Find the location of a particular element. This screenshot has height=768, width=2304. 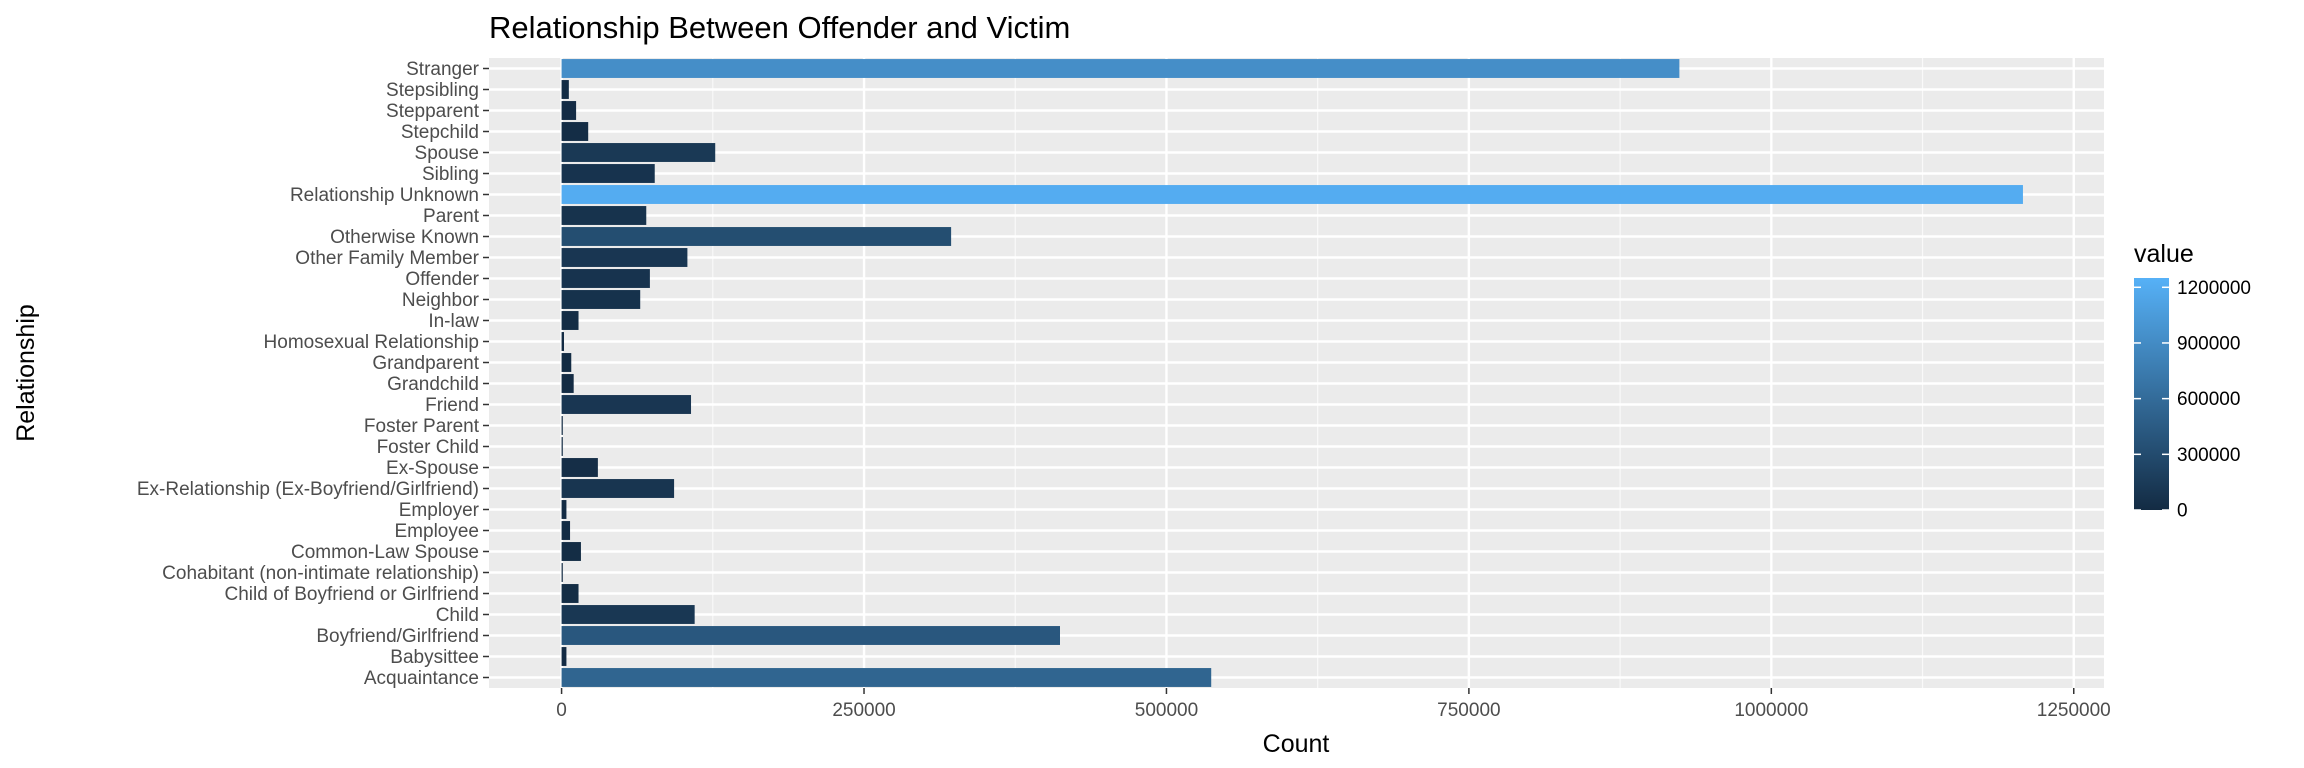

y-tick-label: Stepsibling is located at coordinates (432, 90).